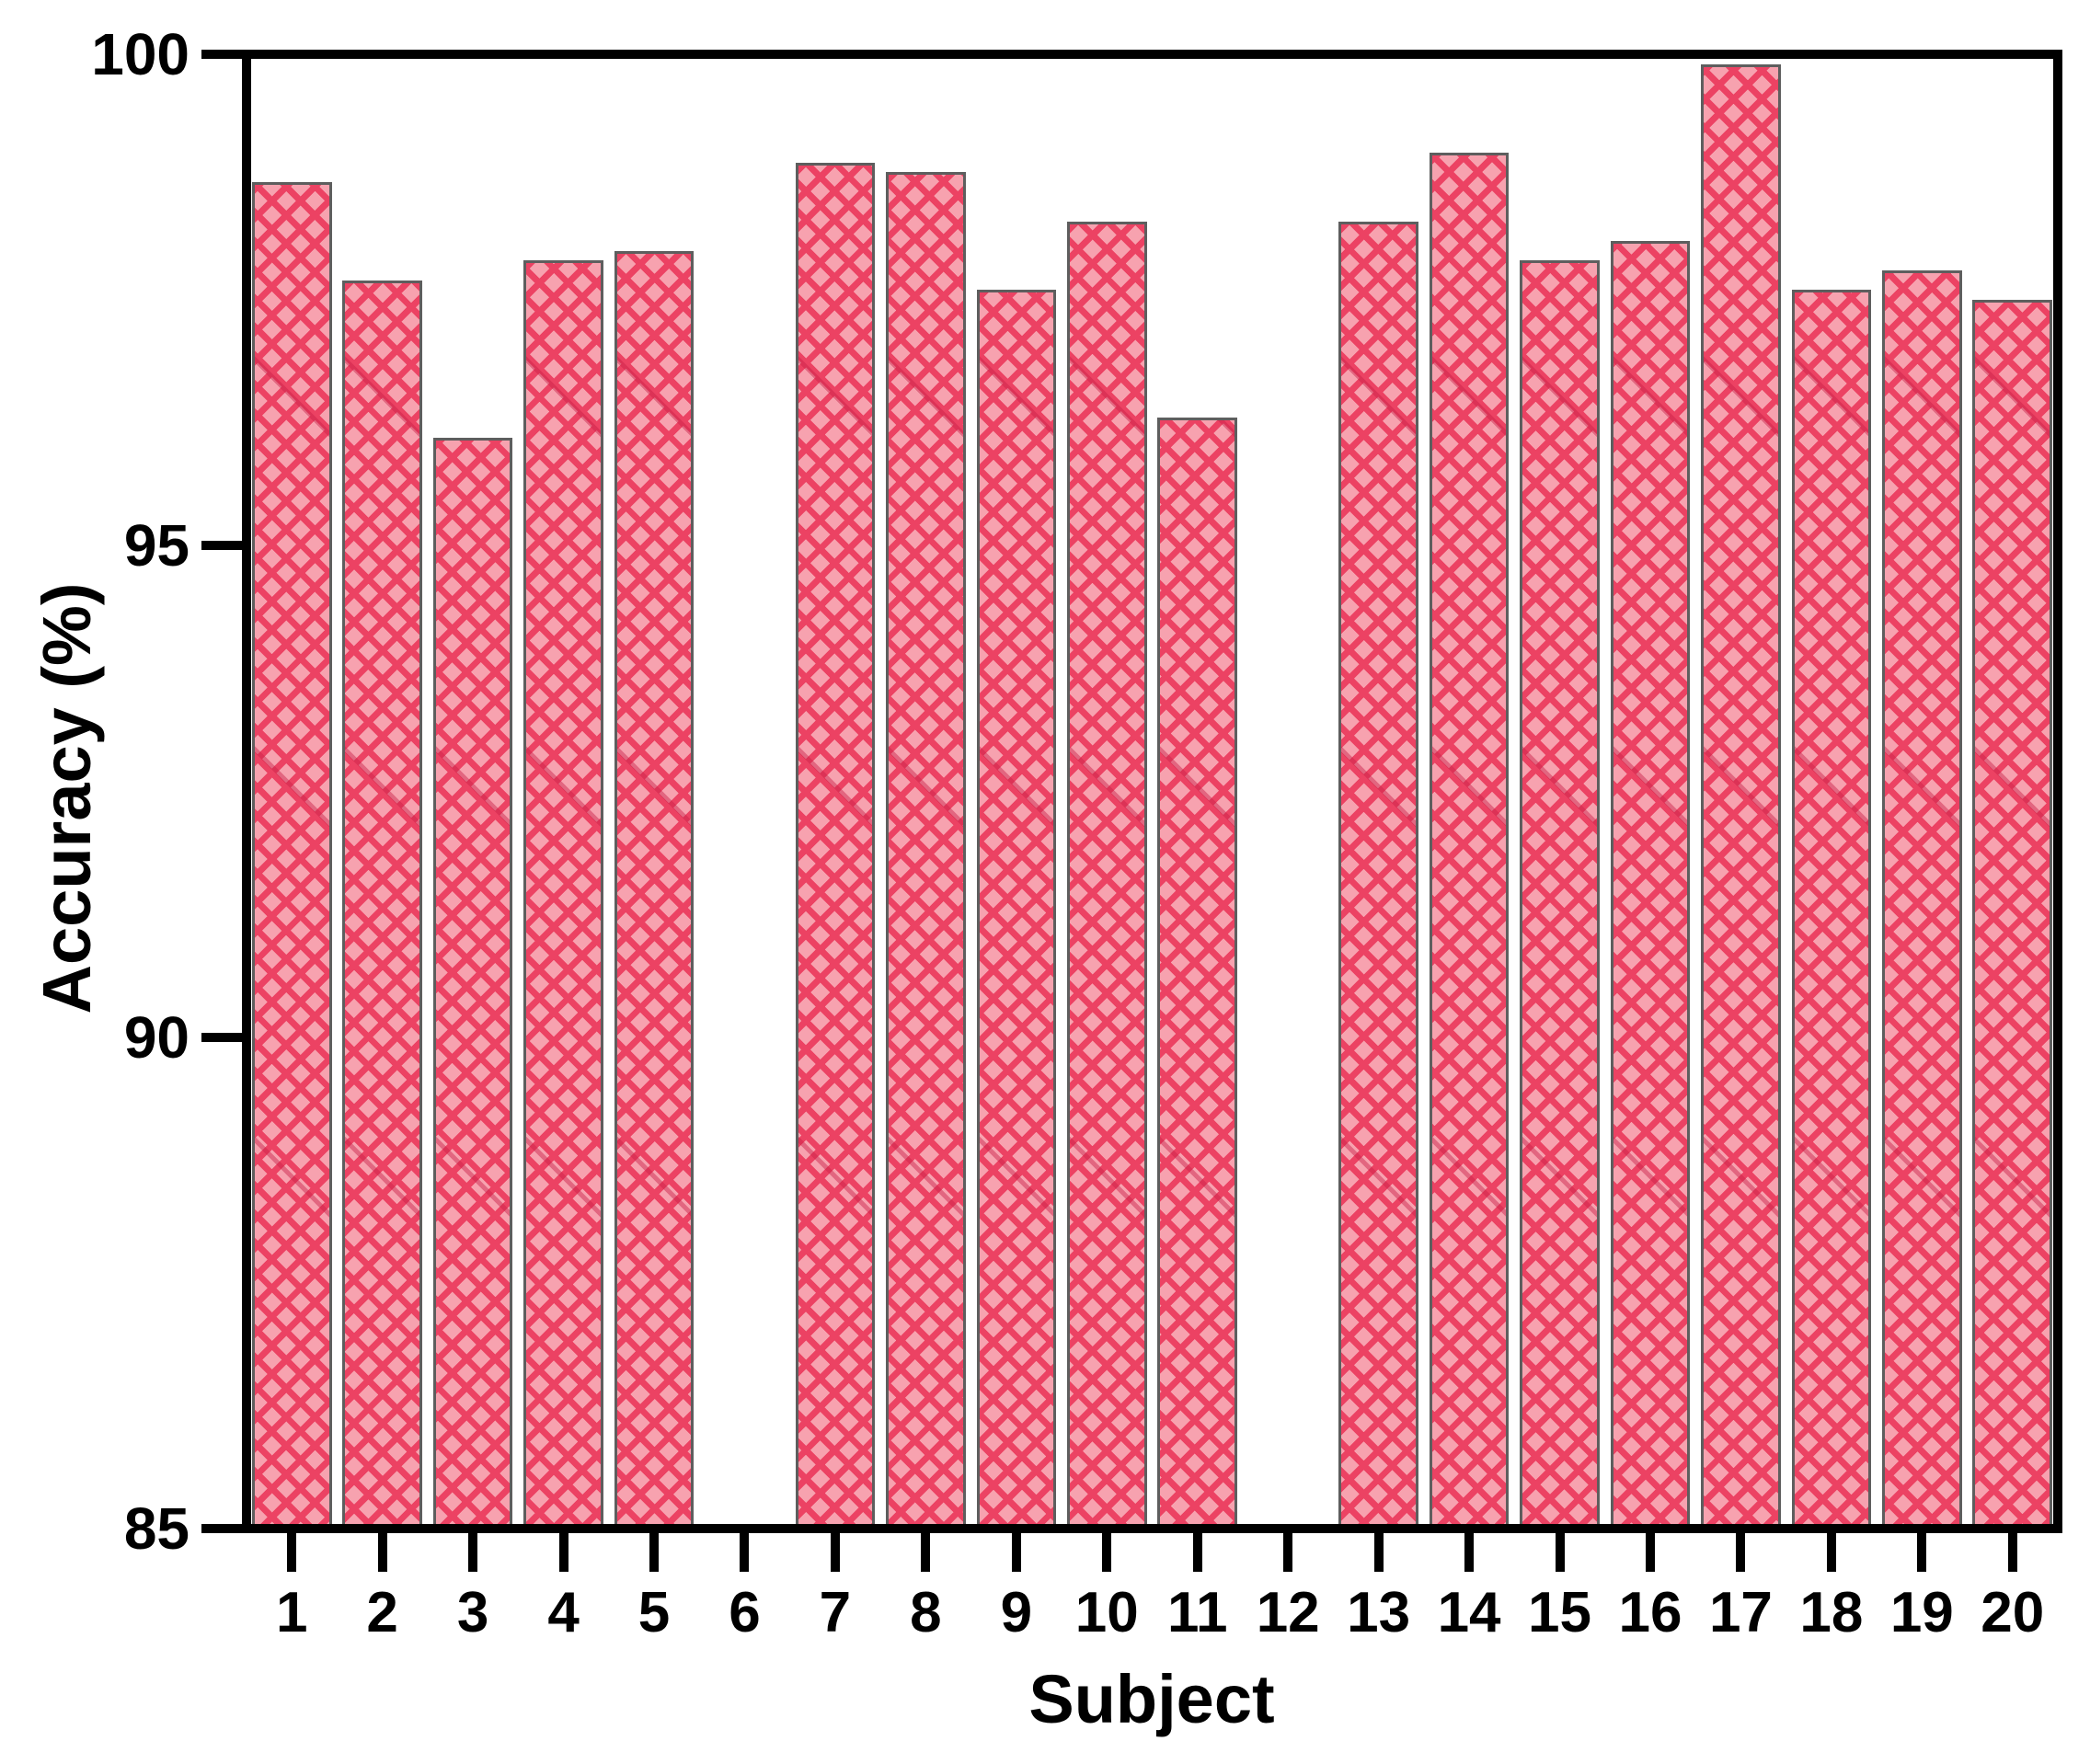 Image resolution: width=2090 pixels, height=1764 pixels. I want to click on x-tick-label-3: 3, so click(473, 1612).